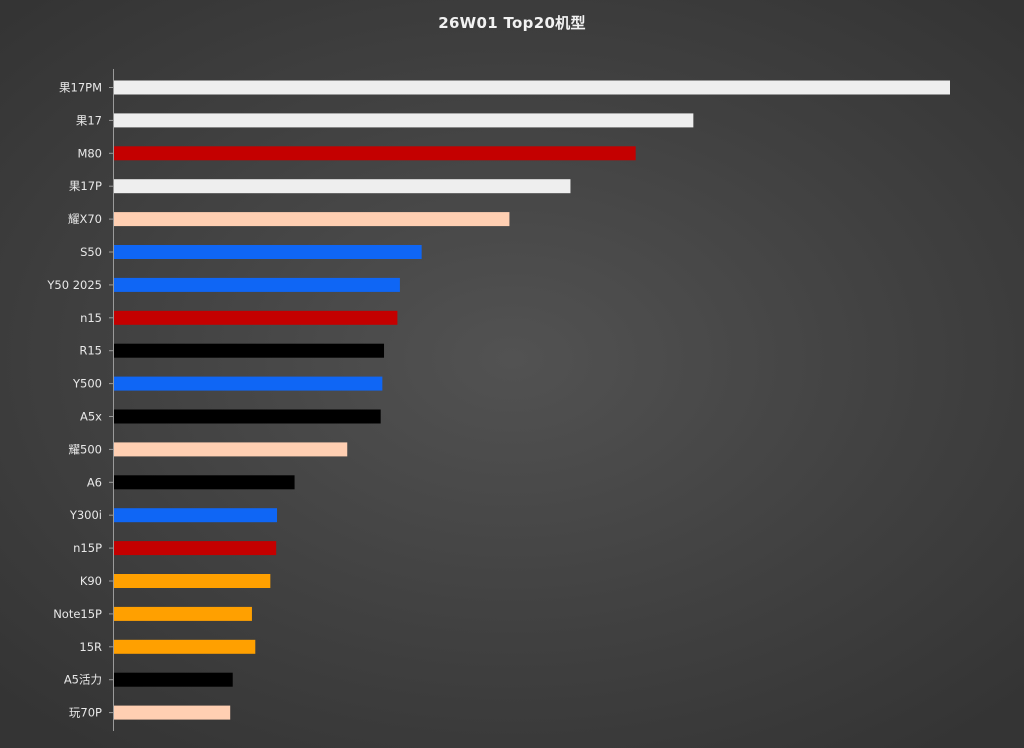 This screenshot has width=1024, height=748. What do you see at coordinates (80, 88) in the screenshot?
I see `category-label-0: 果17PM` at bounding box center [80, 88].